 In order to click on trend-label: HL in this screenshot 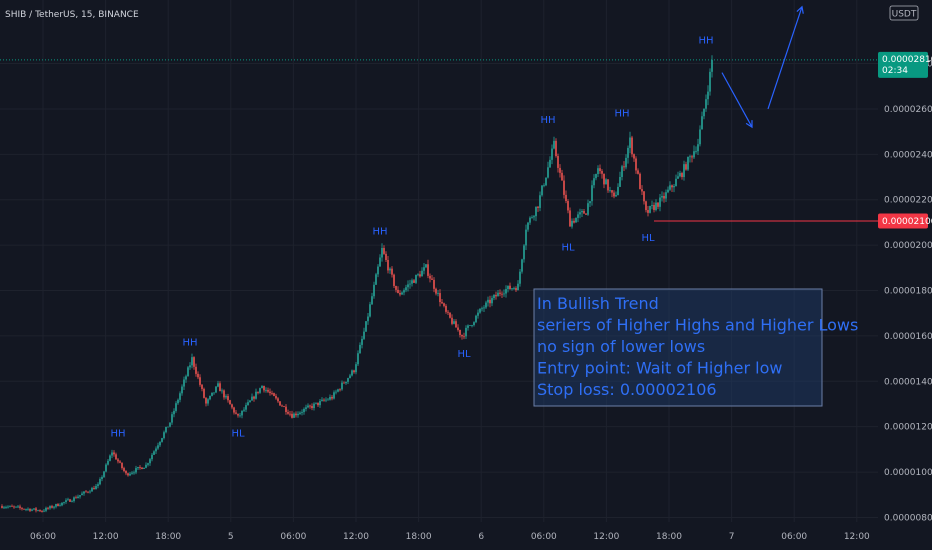, I will do `click(568, 247)`.